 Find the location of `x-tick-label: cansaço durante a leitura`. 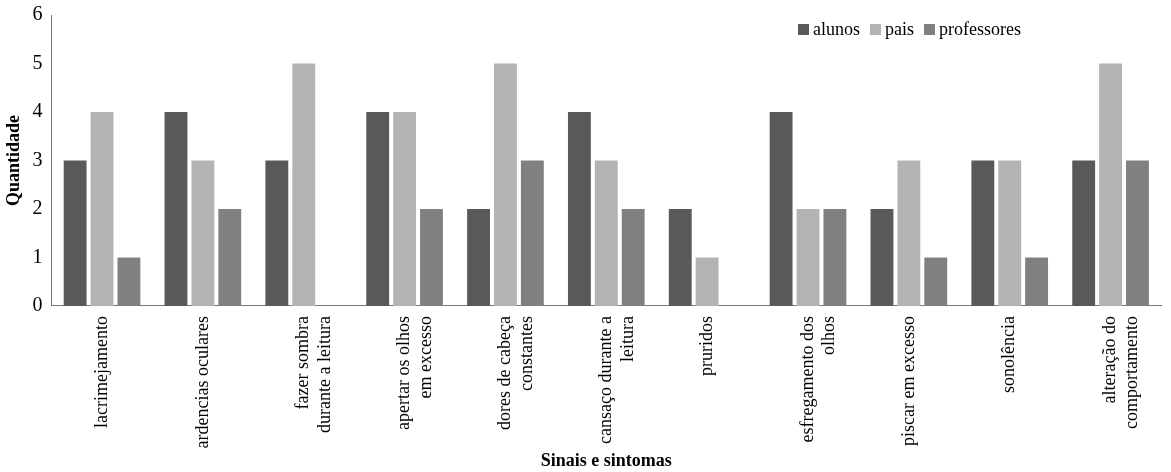

x-tick-label: cansaço durante a leitura is located at coordinates (616, 379).